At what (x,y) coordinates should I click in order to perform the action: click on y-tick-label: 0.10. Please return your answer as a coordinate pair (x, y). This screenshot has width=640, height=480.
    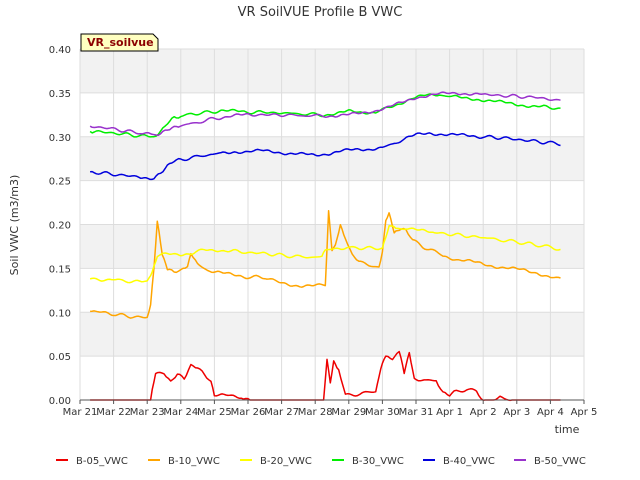
    Looking at the image, I should click on (60, 313).